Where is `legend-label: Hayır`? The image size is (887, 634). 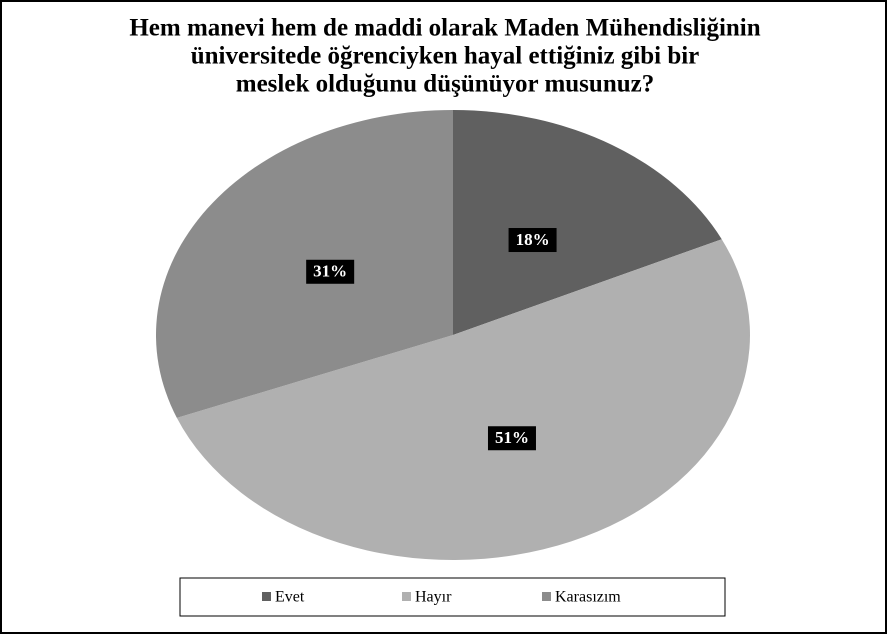
legend-label: Hayır is located at coordinates (433, 597).